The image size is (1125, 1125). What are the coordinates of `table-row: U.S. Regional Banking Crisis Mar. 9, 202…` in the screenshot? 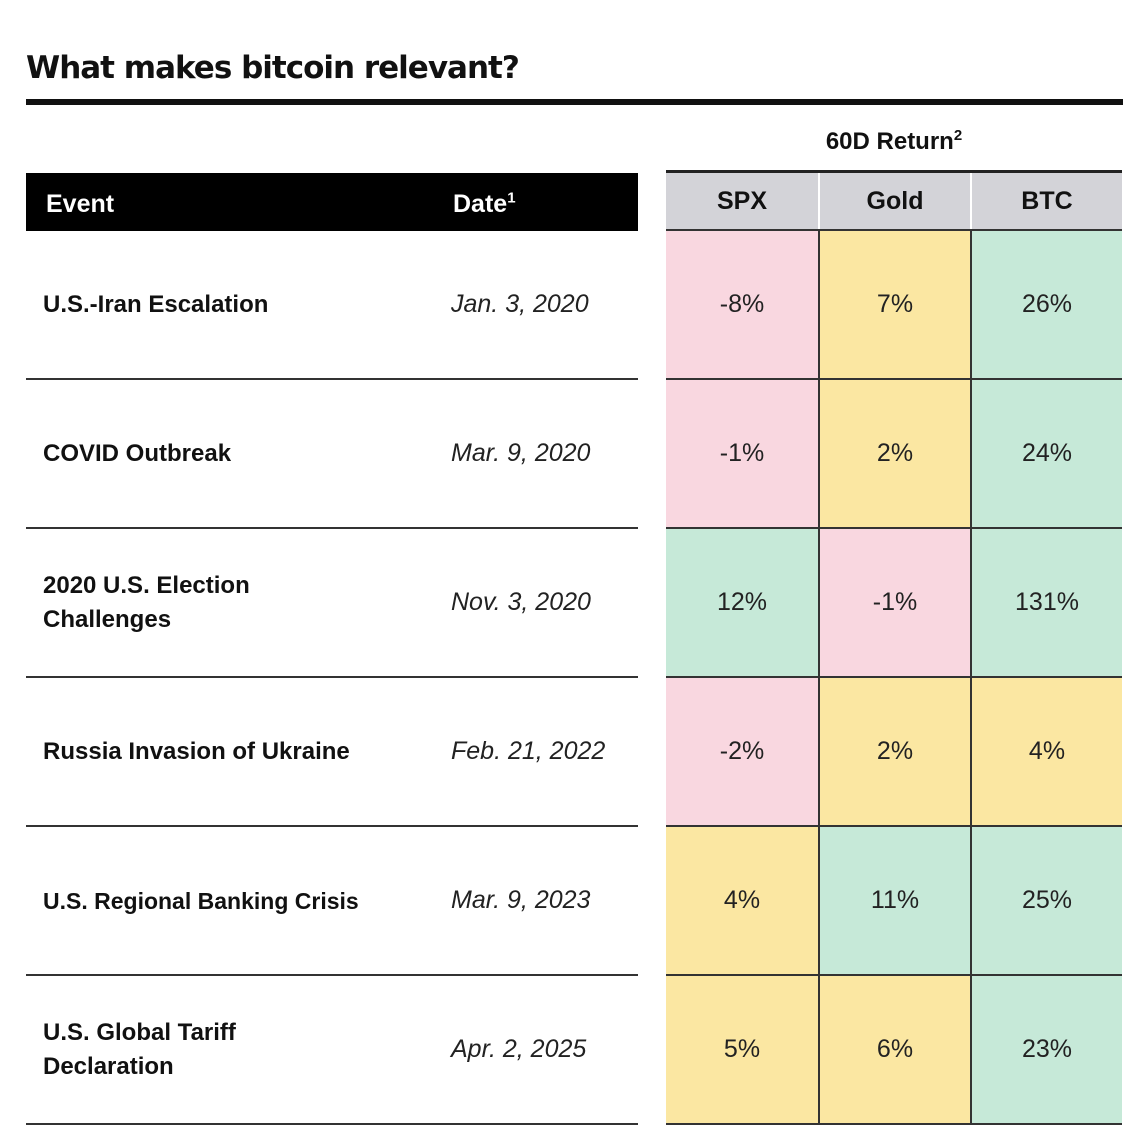 It's located at (562, 901).